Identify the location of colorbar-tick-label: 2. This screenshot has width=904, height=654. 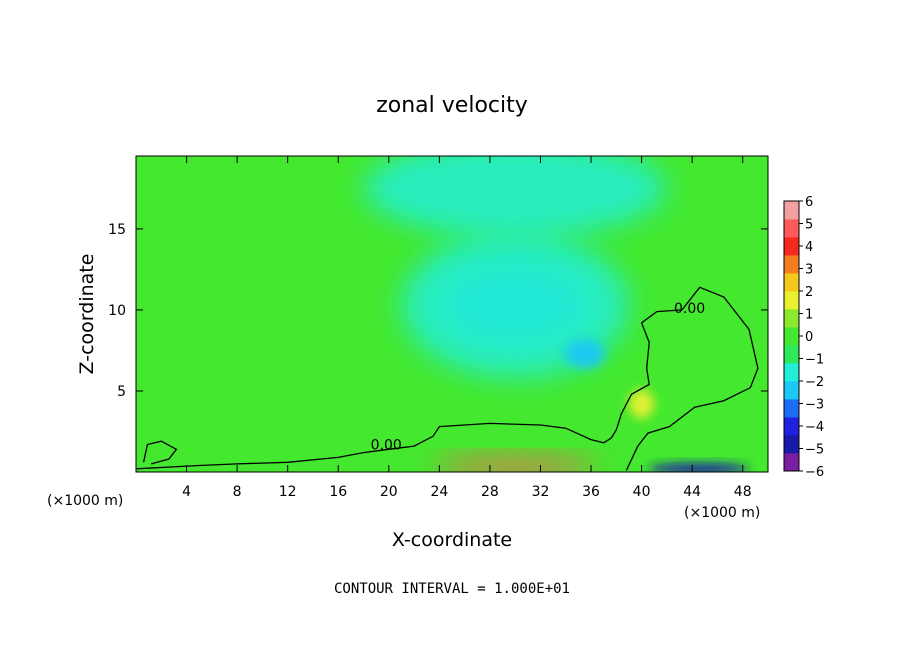
(809, 292).